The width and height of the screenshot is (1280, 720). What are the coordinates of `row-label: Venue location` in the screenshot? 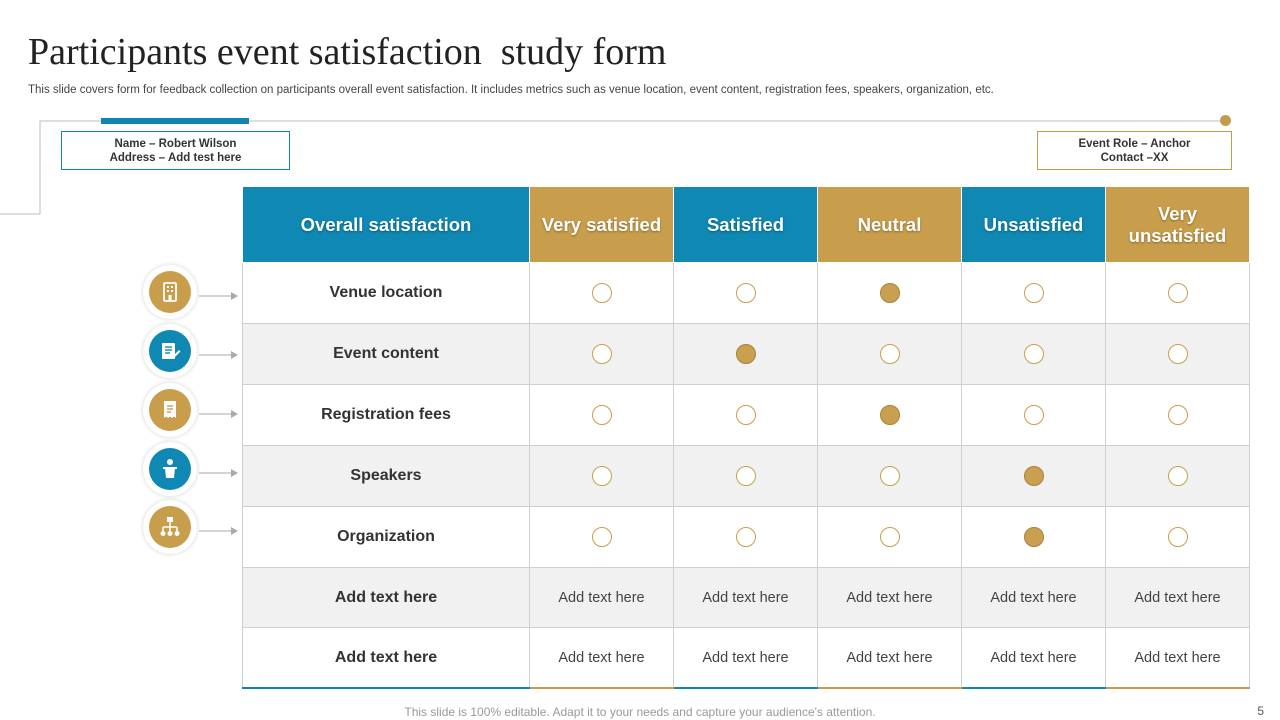 It's located at (386, 293).